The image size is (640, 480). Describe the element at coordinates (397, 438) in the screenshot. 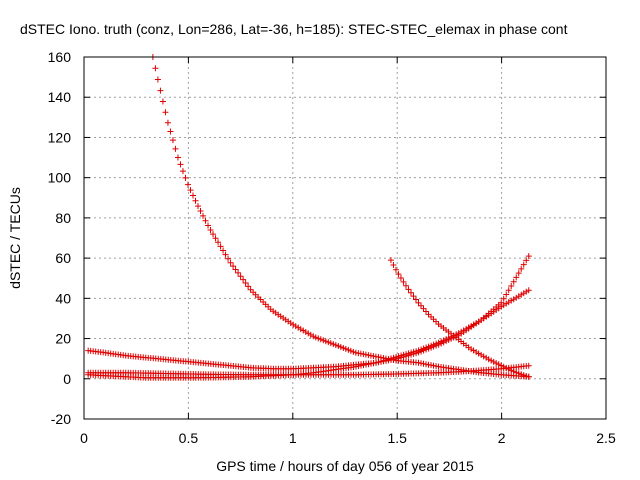

I see `x-tick-label: 1.5` at that location.